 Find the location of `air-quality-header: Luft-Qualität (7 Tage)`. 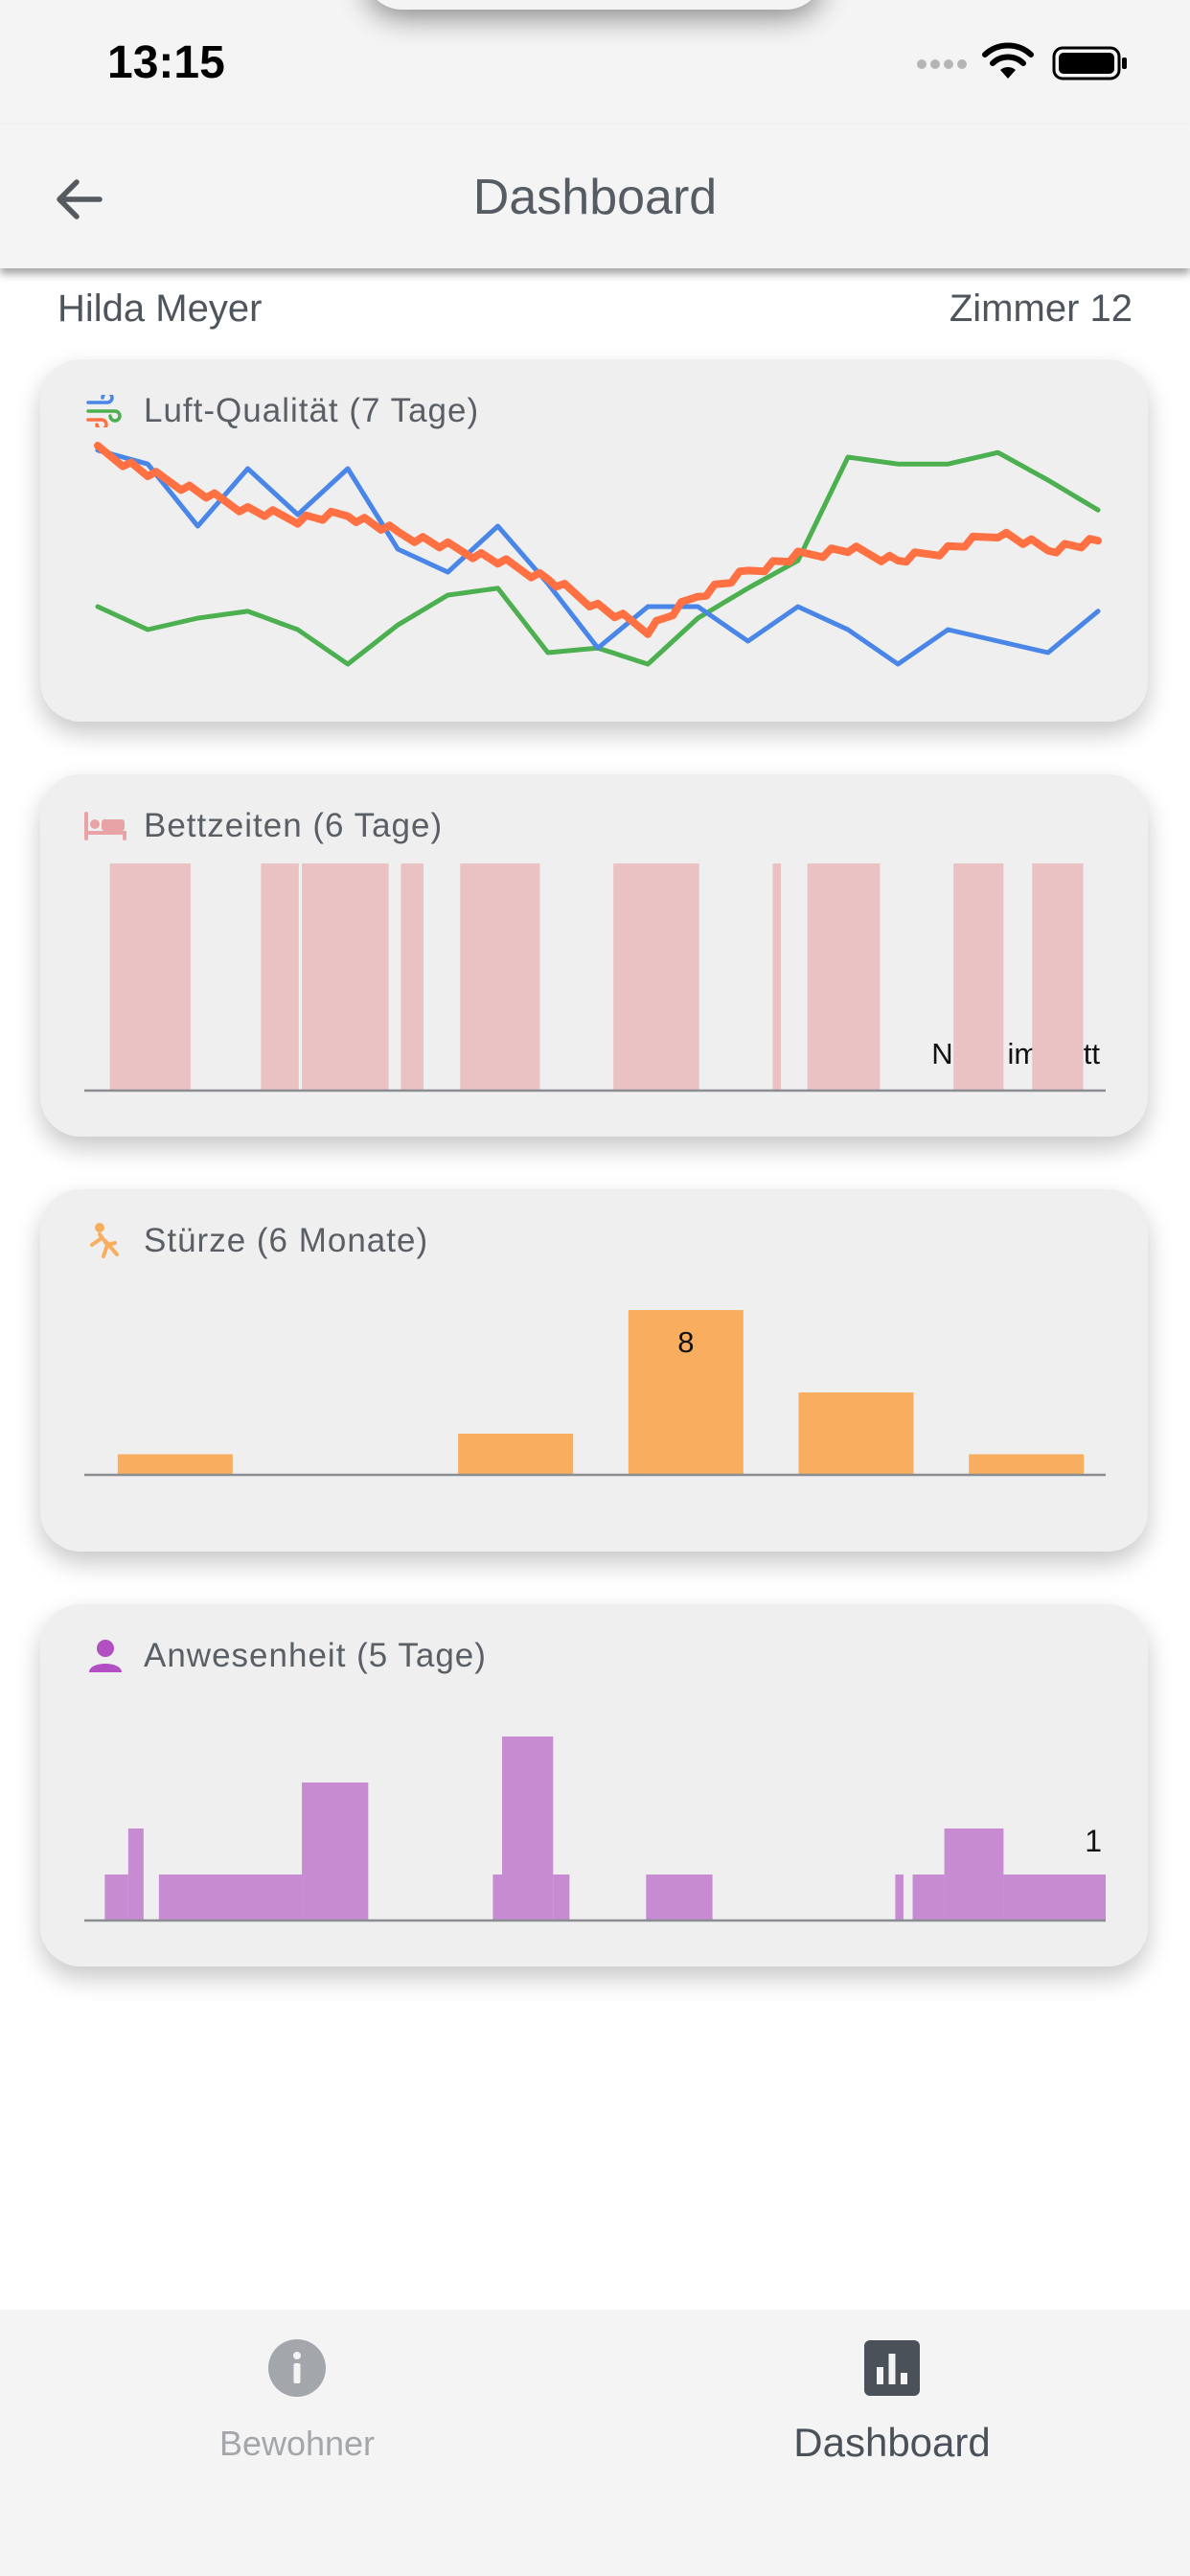

air-quality-header: Luft-Qualität (7 Tage) is located at coordinates (281, 411).